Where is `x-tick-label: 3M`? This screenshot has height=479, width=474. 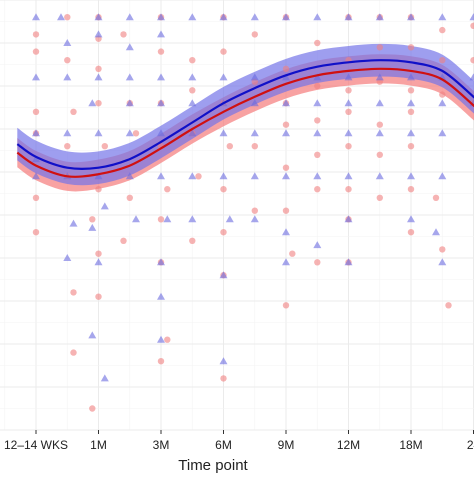 x-tick-label: 3M is located at coordinates (161, 445).